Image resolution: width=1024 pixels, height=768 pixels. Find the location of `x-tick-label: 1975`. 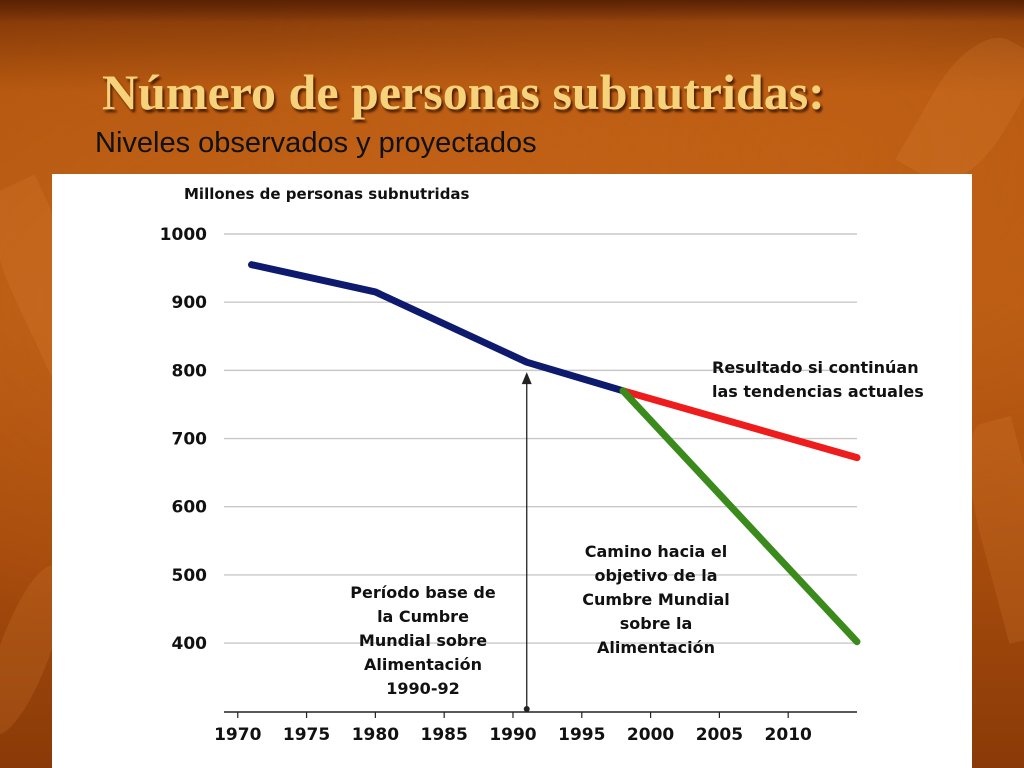

x-tick-label: 1975 is located at coordinates (306, 735).